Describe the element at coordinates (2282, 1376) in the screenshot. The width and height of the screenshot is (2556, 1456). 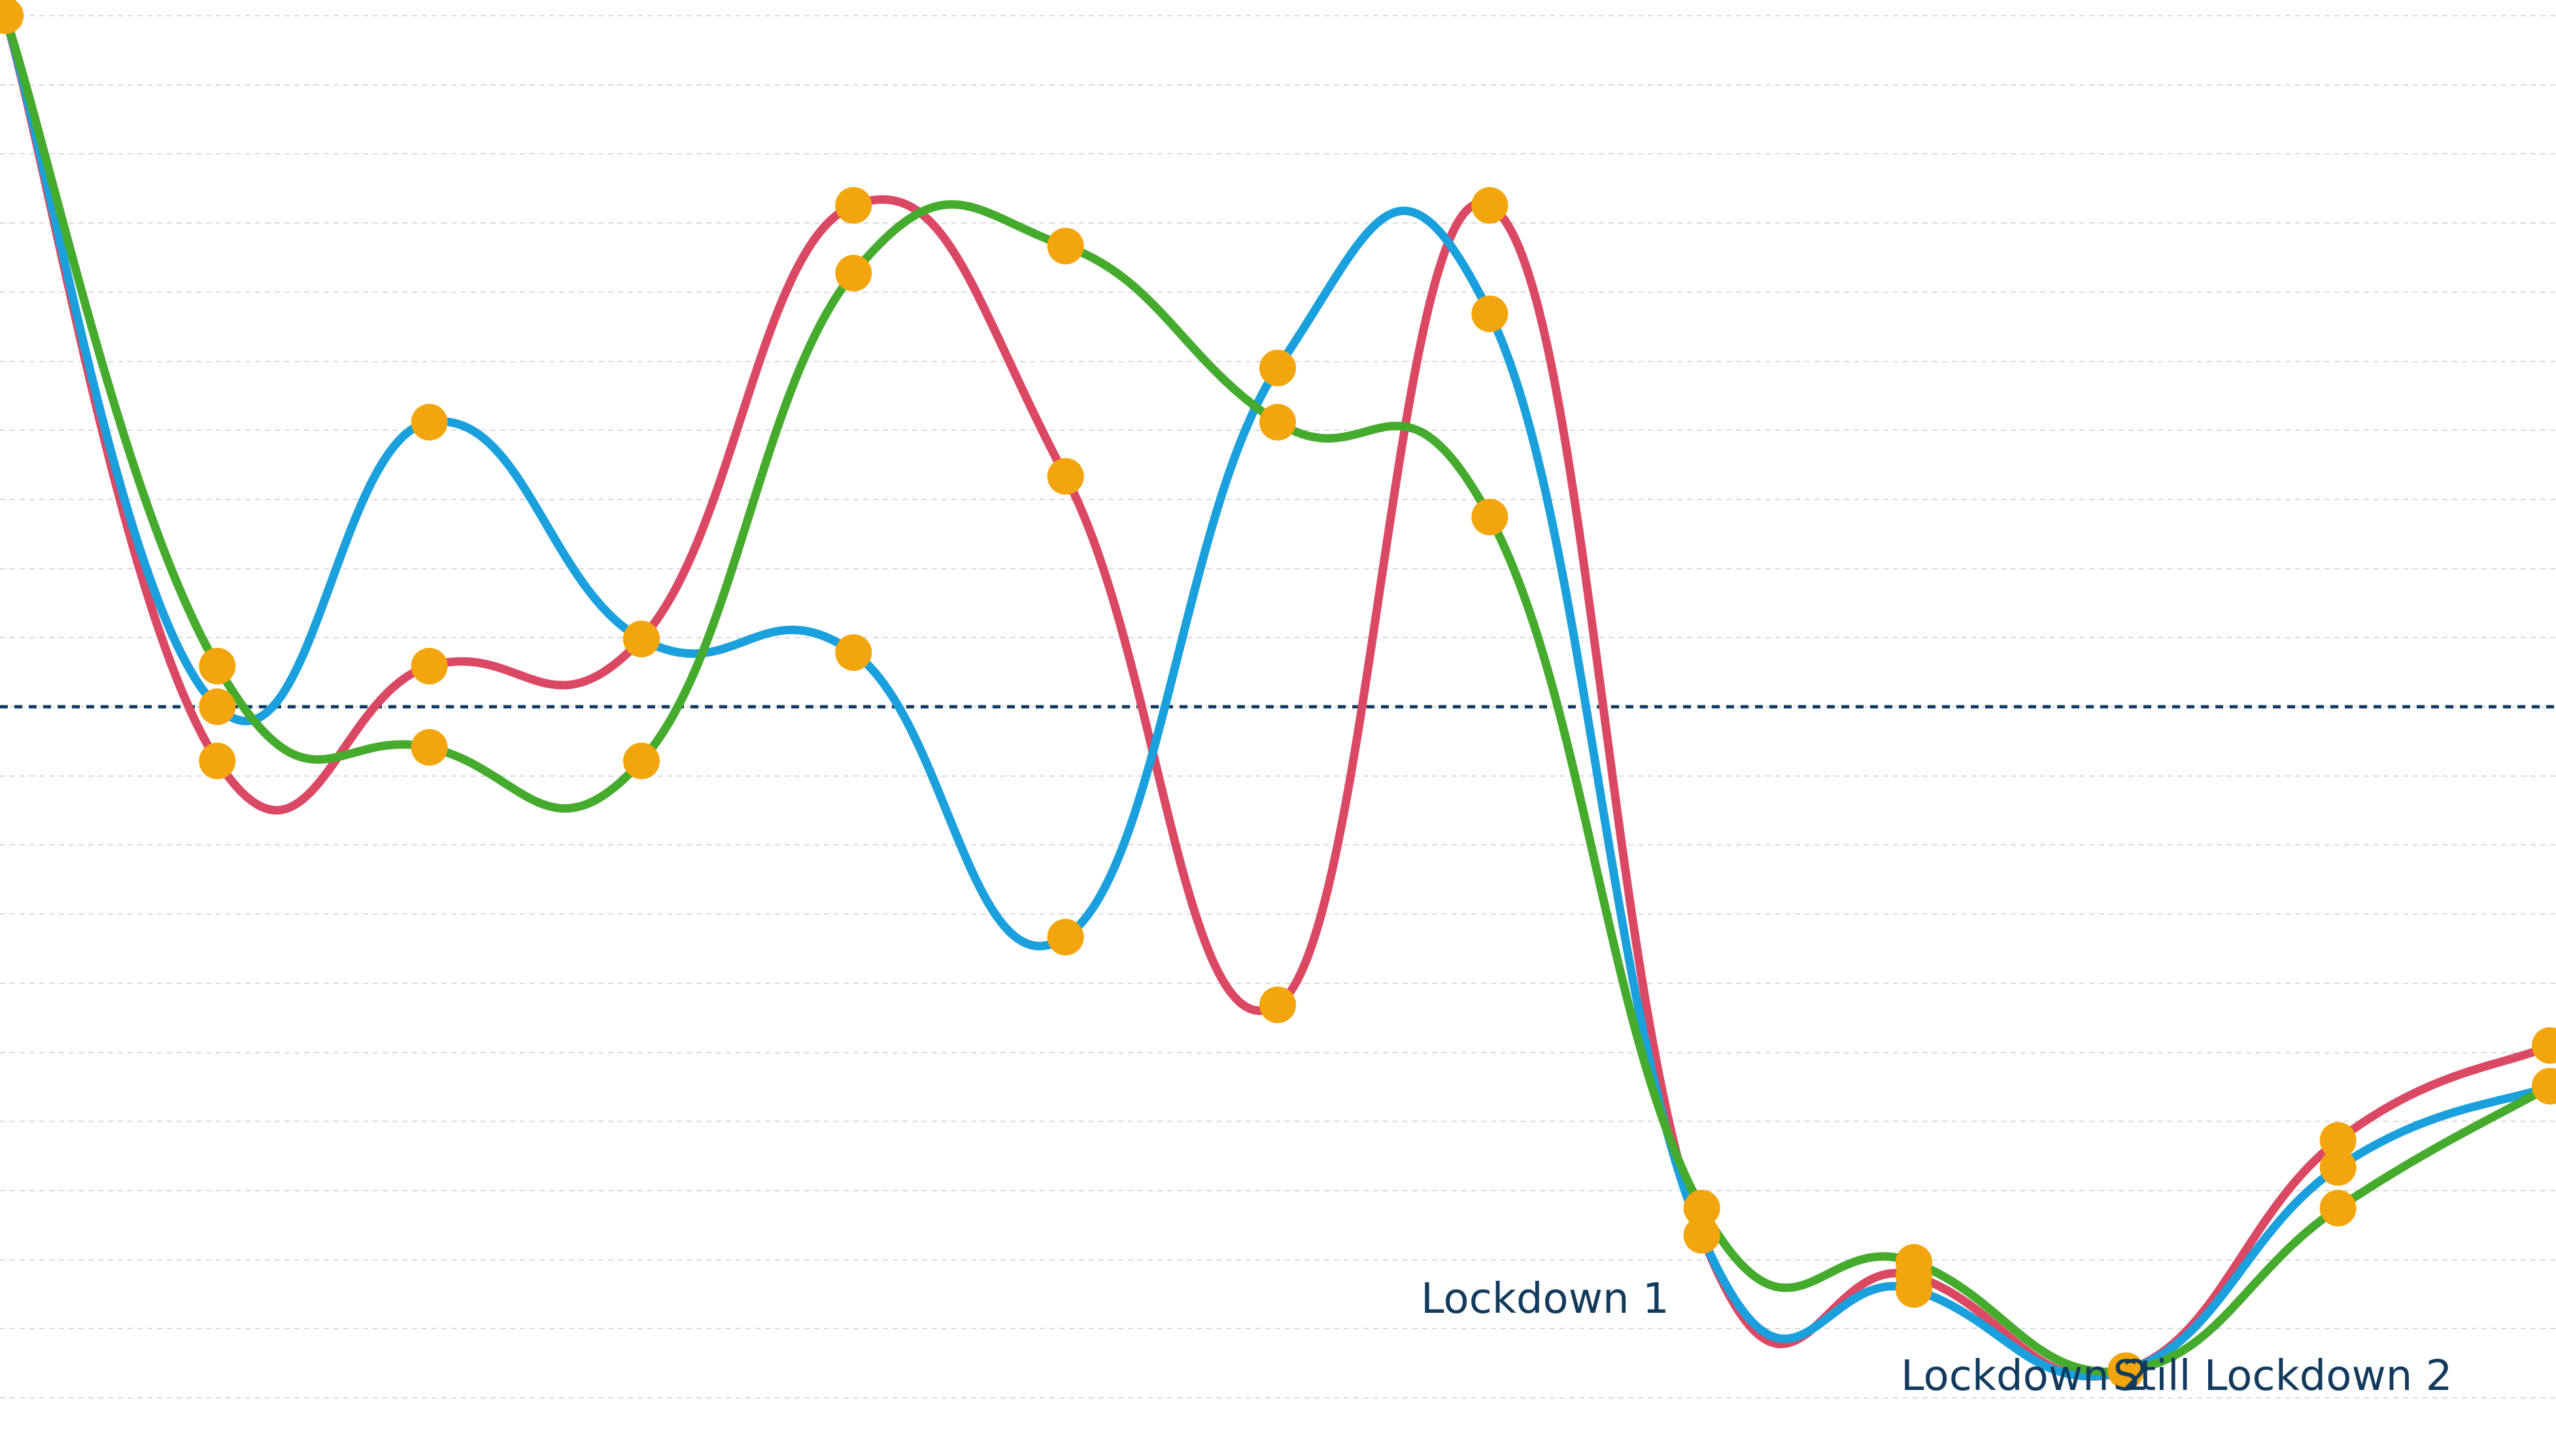
I see `annotation-label: Still Lockdown 2` at that location.